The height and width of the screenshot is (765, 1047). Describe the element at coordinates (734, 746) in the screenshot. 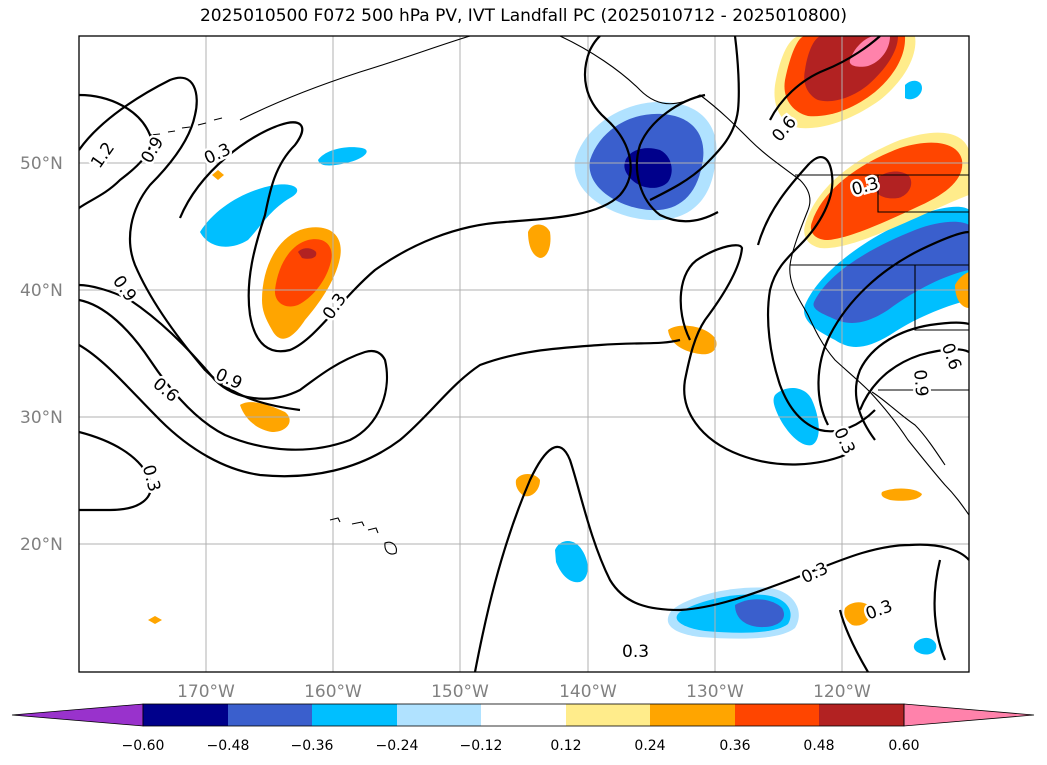

I see `colorbar-tick-label: 0.36` at that location.